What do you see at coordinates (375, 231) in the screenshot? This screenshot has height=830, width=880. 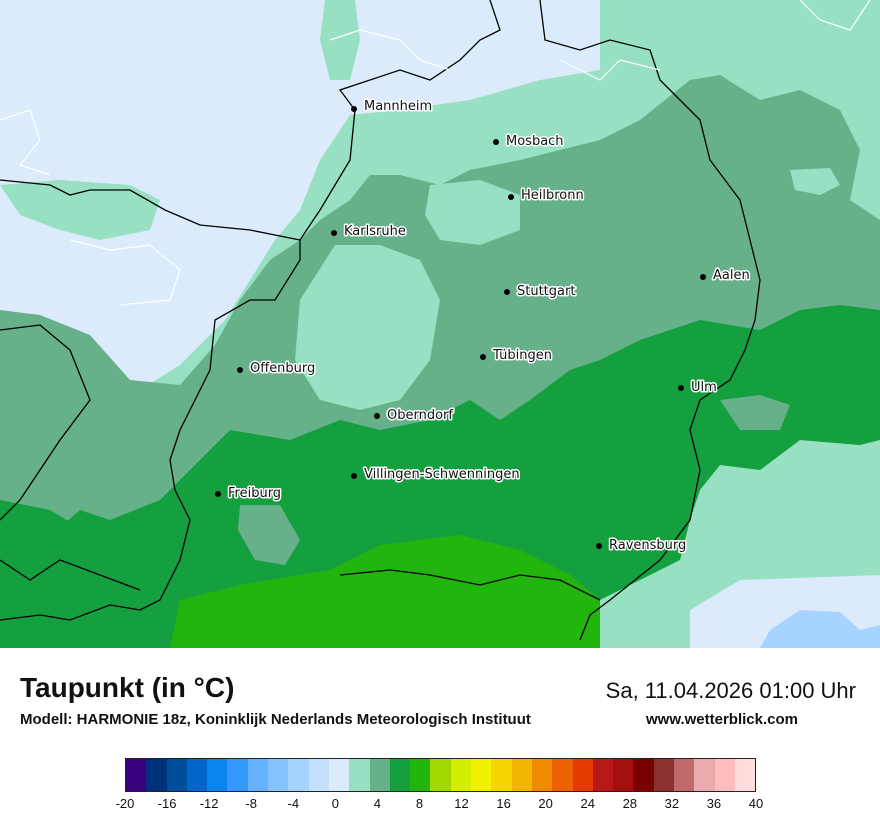 I see `city-label: Karlsruhe` at bounding box center [375, 231].